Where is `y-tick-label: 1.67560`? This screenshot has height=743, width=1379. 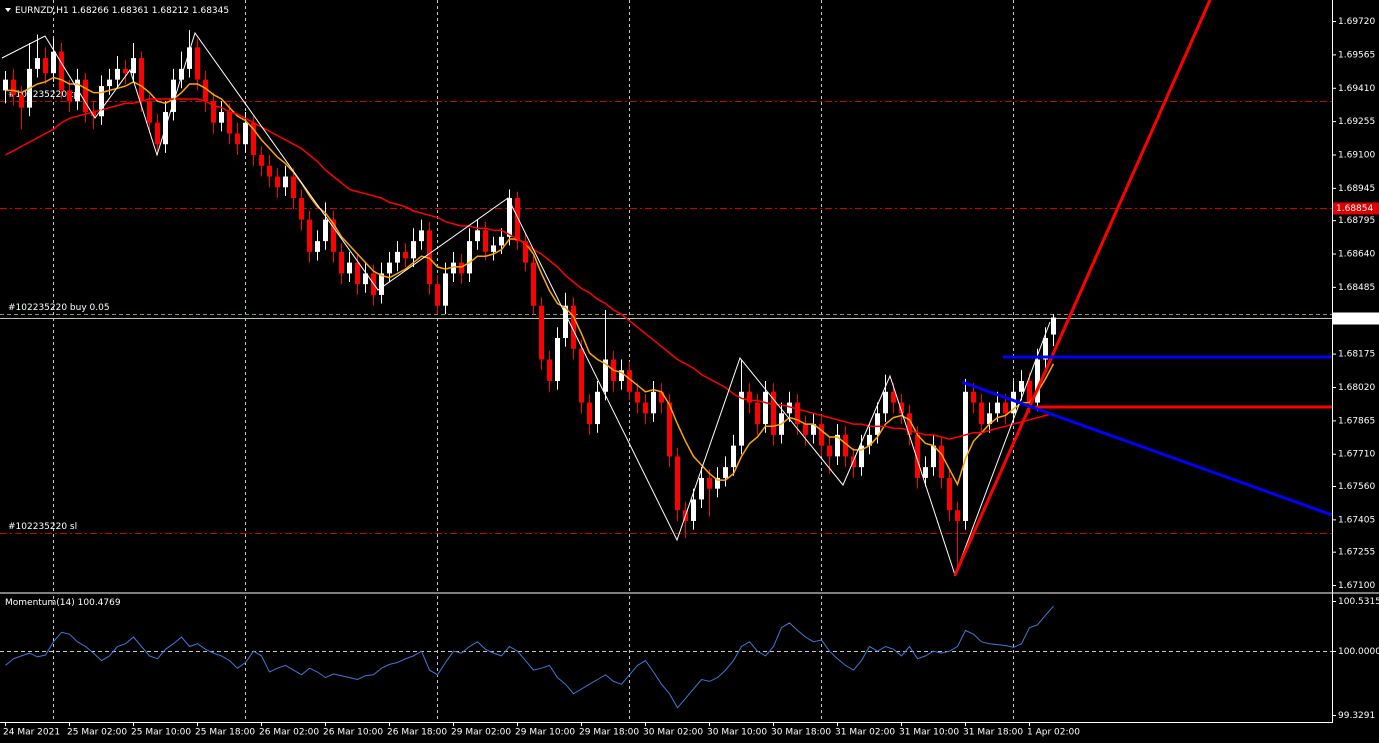
y-tick-label: 1.67560 is located at coordinates (1356, 487).